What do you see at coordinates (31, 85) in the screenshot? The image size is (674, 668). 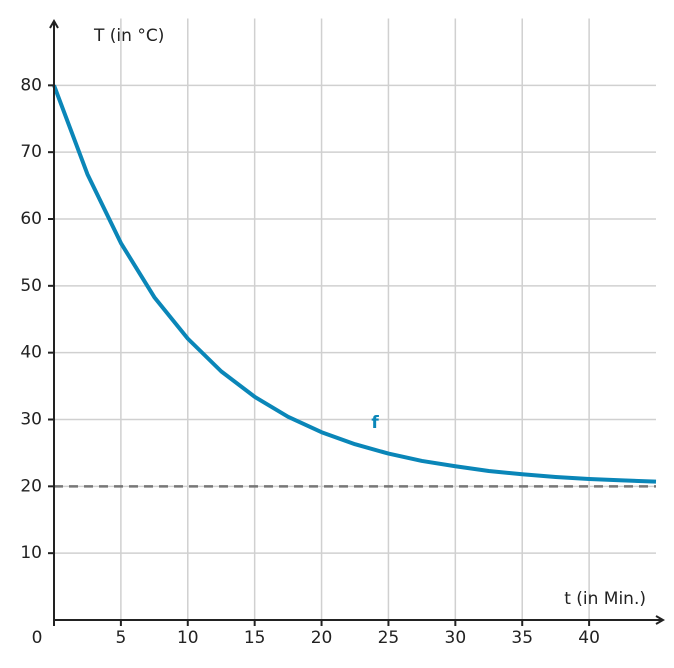 I see `y-tick-label: 80` at bounding box center [31, 85].